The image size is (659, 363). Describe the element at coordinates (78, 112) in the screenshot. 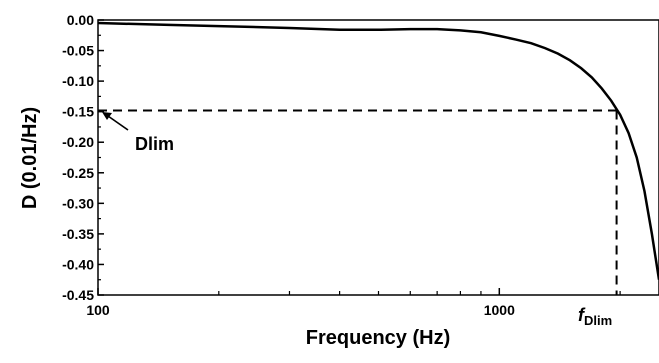

I see `y-tick-label: -0.15` at that location.